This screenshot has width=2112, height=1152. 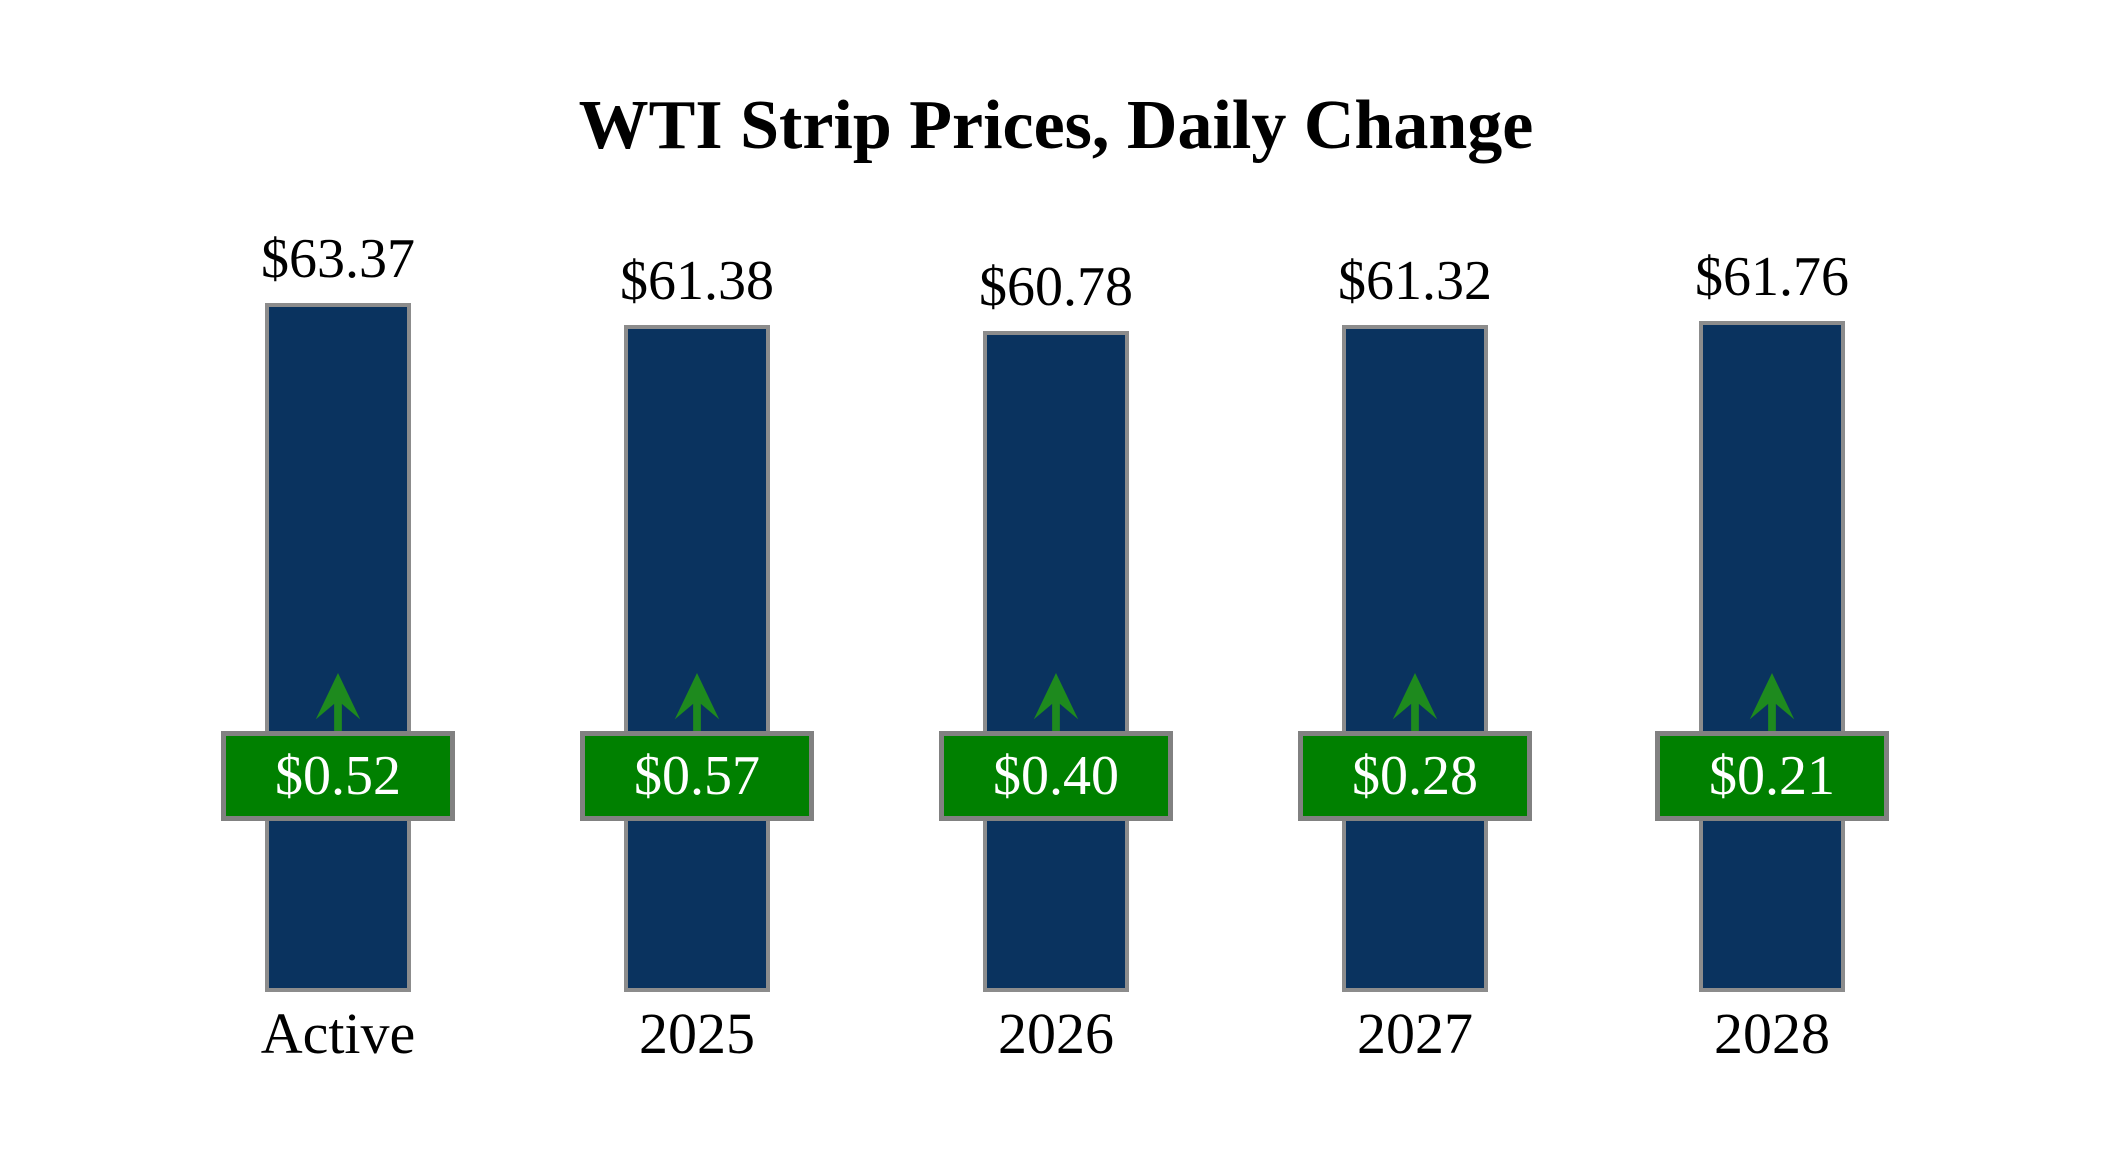 What do you see at coordinates (1056, 1033) in the screenshot?
I see `category-label: 2026` at bounding box center [1056, 1033].